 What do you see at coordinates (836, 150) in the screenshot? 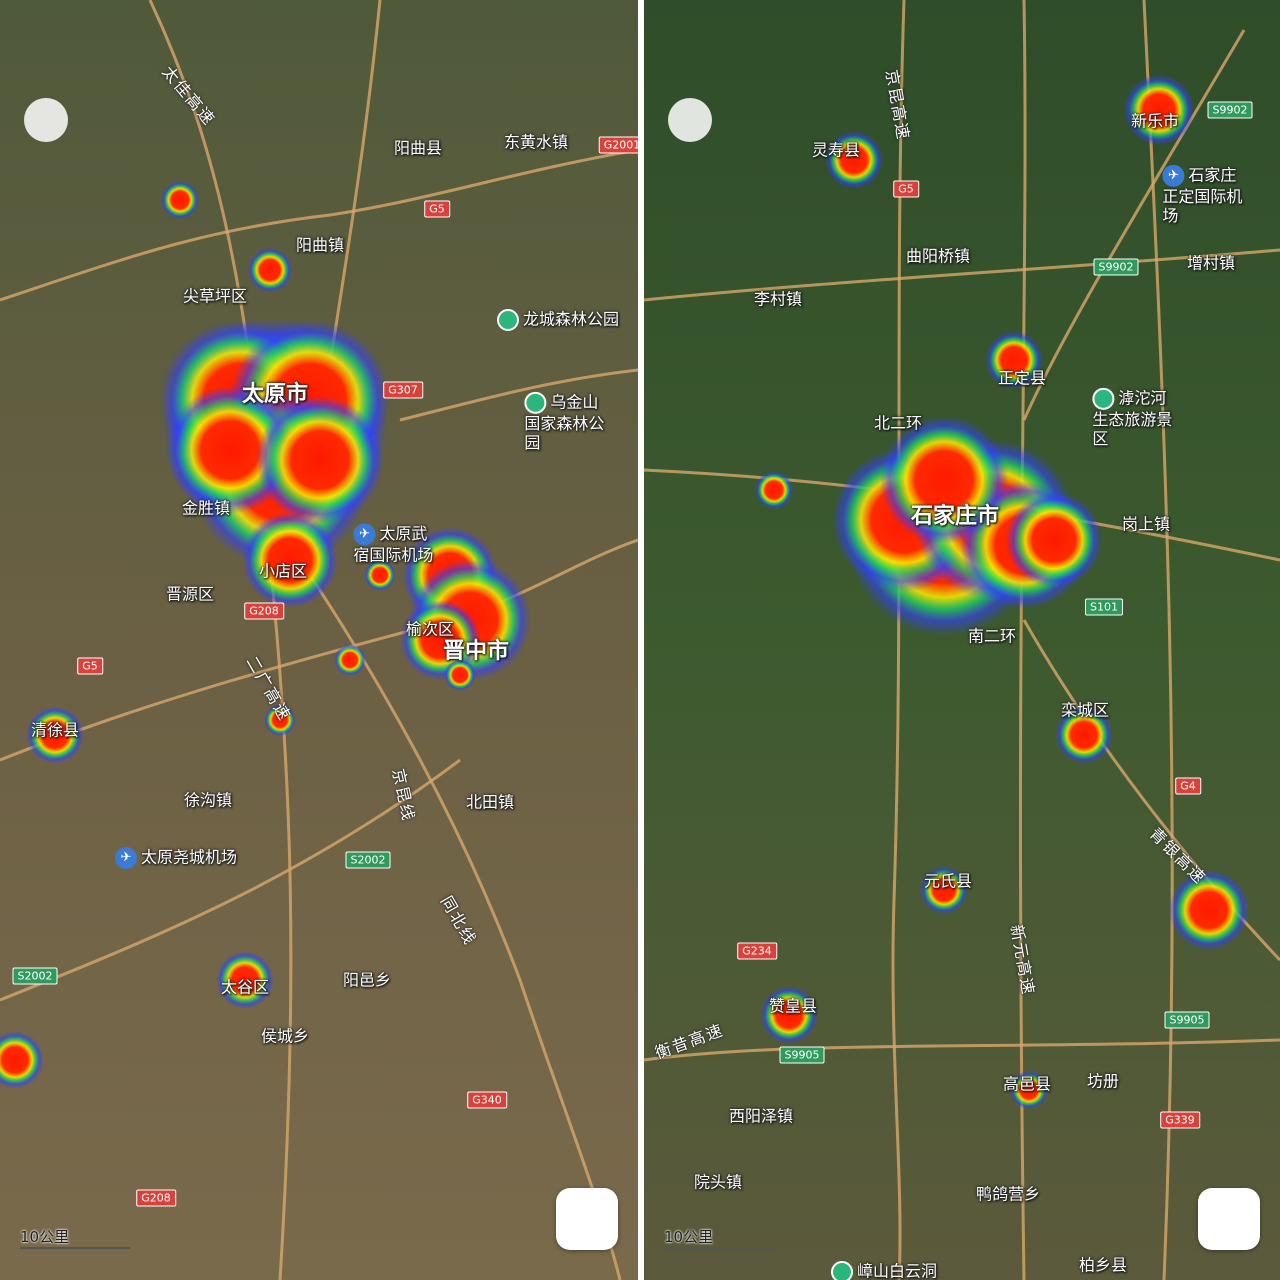
I see `place-label: 灵寿县` at bounding box center [836, 150].